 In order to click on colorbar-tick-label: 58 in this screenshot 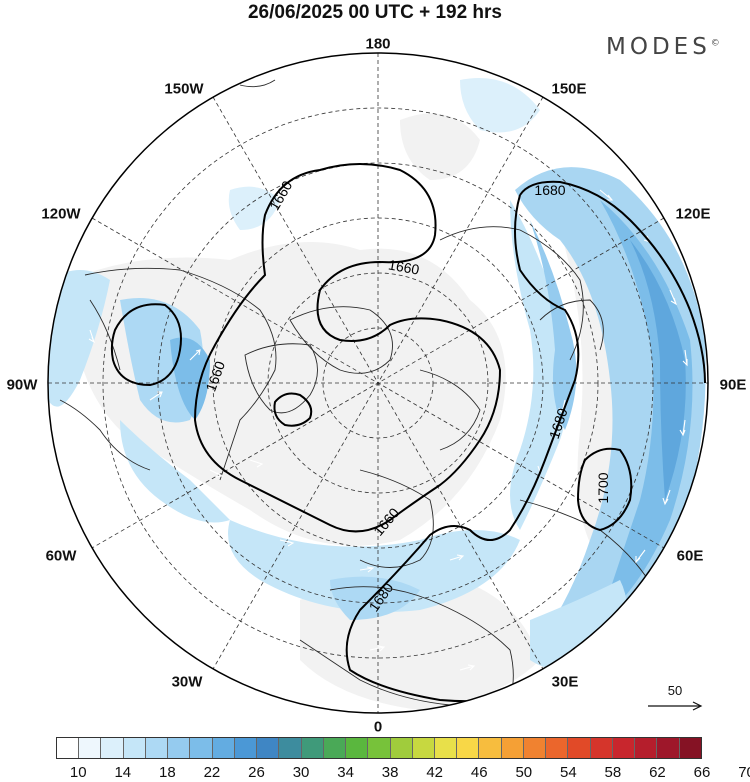, I will do `click(613, 772)`.